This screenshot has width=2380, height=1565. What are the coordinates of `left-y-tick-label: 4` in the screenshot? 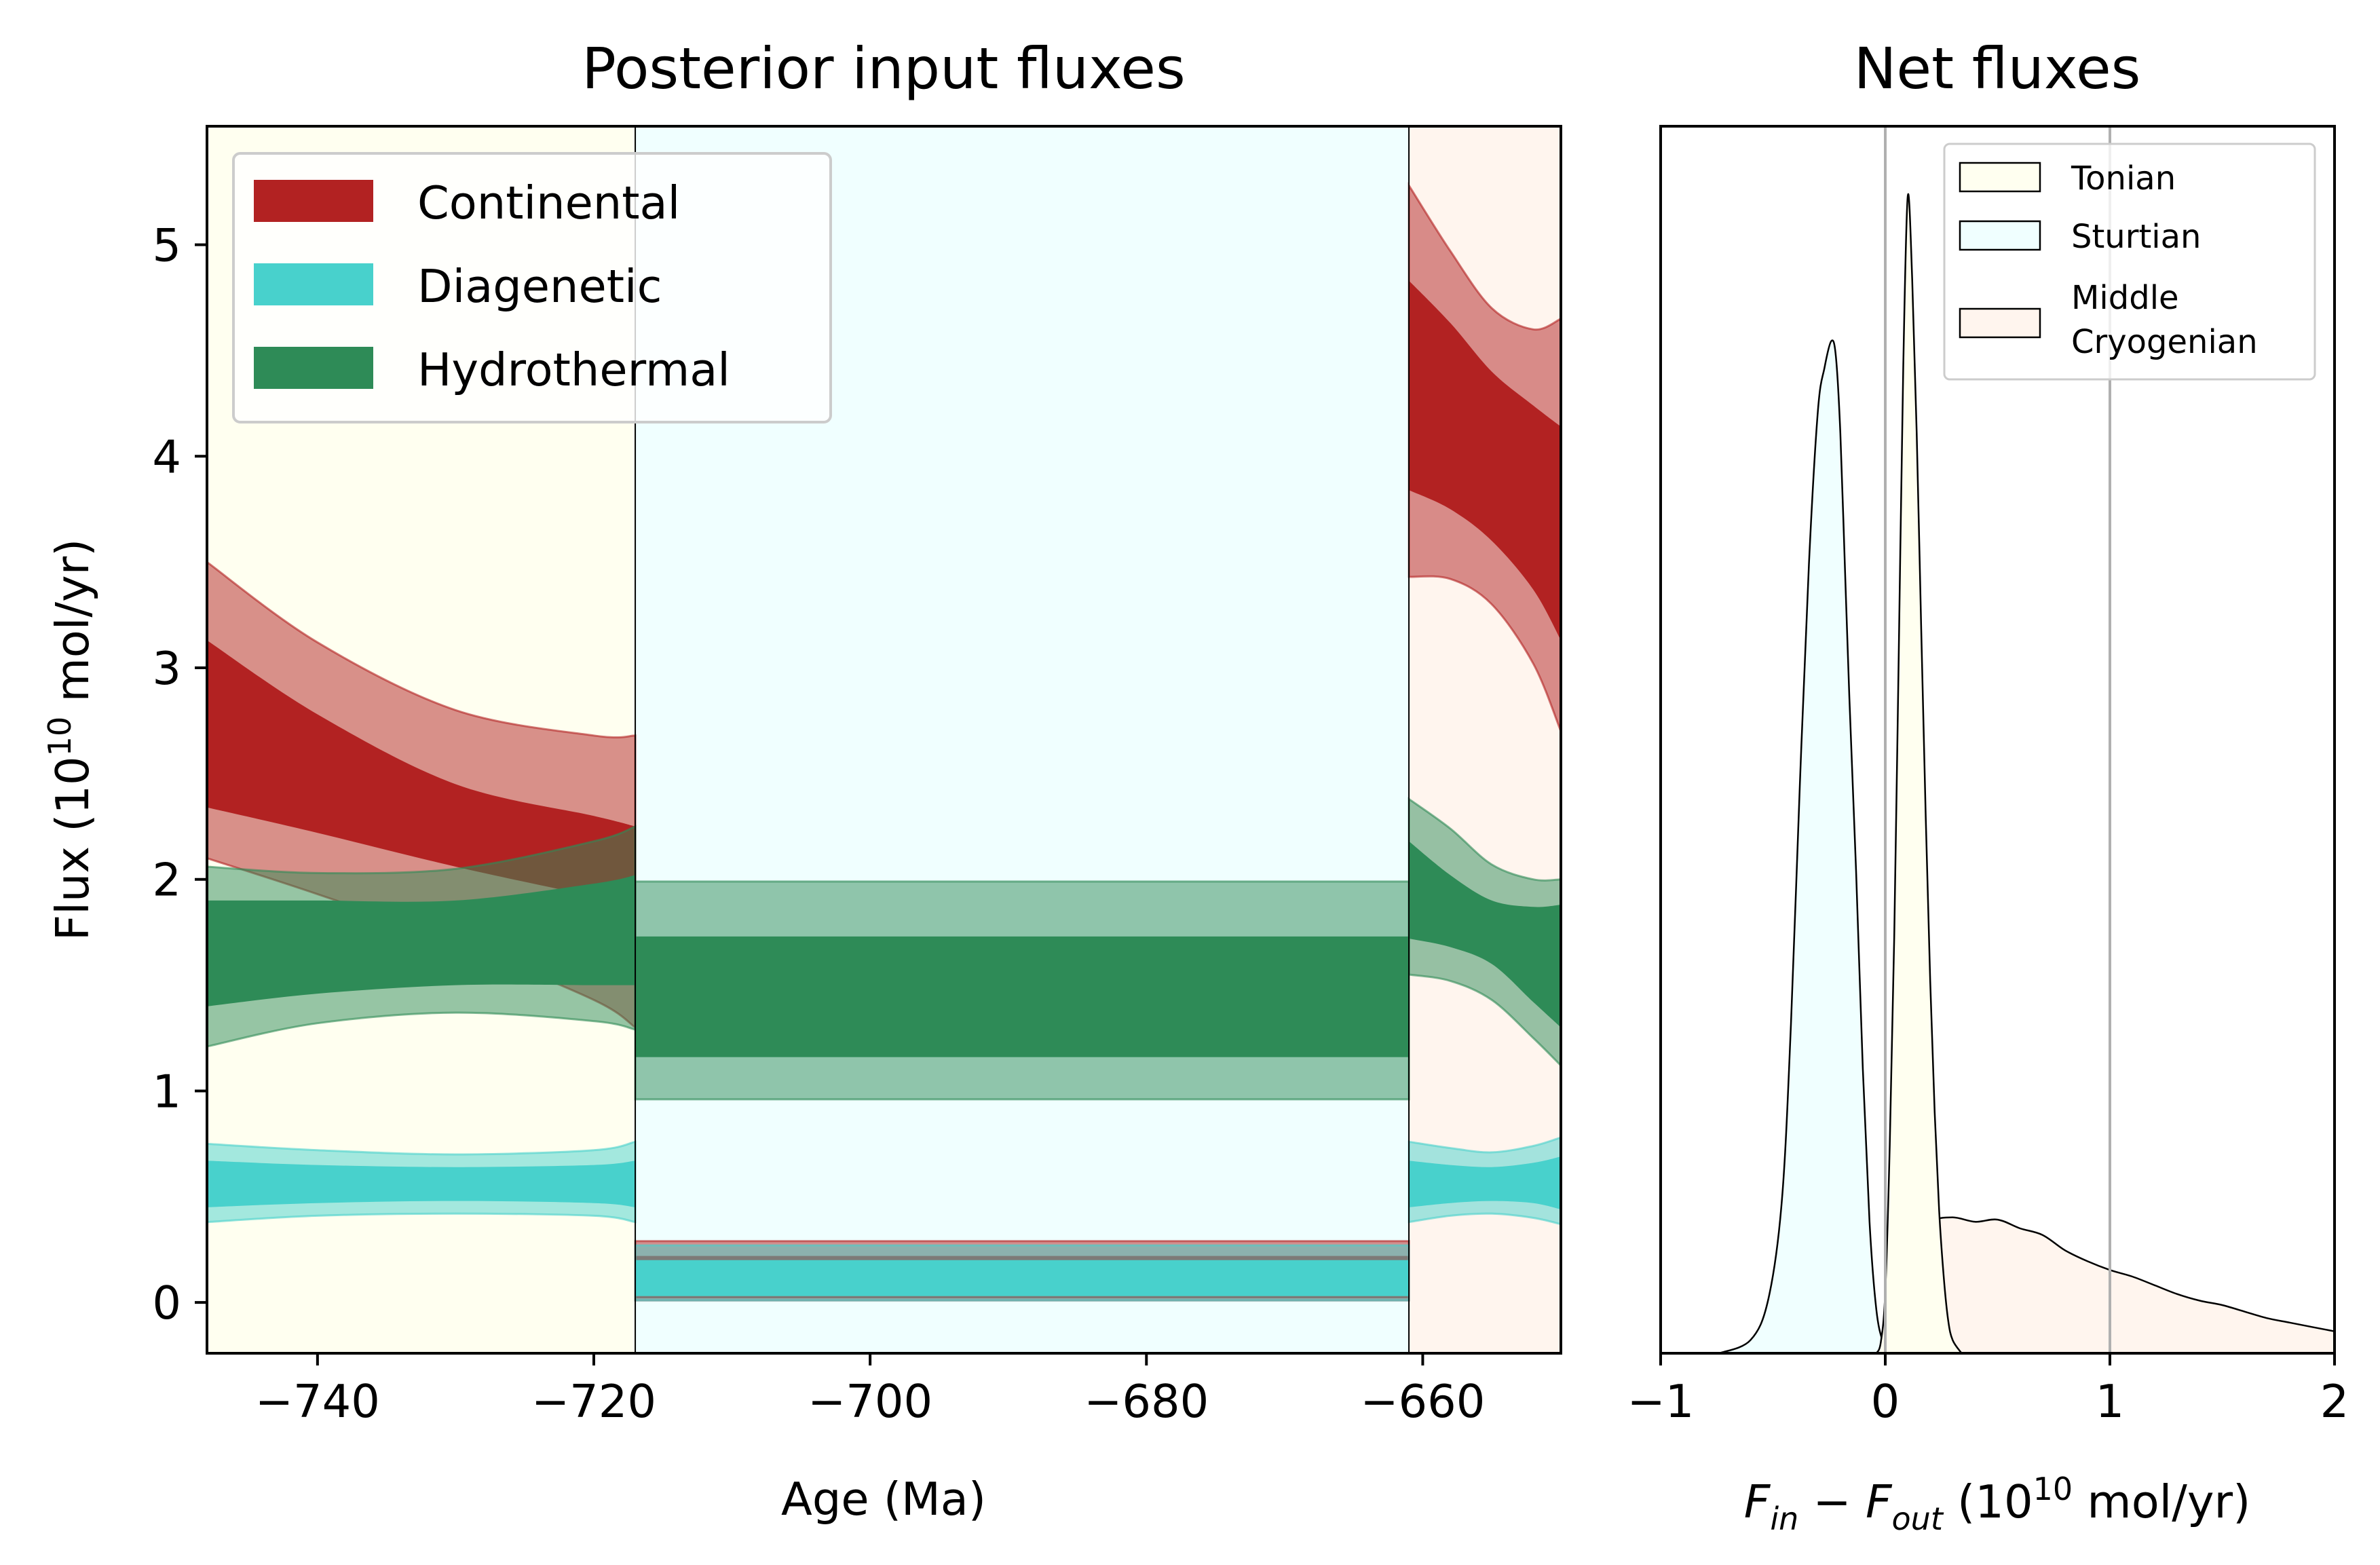 It's located at (166, 457).